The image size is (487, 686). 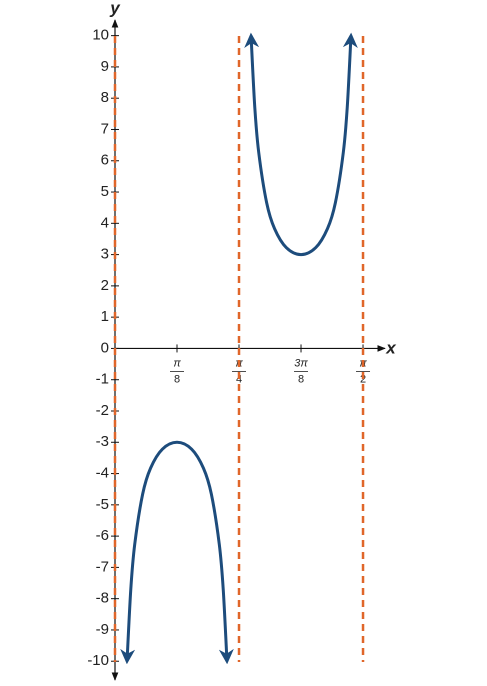 What do you see at coordinates (98, 660) in the screenshot?
I see `y-tick-label: -10` at bounding box center [98, 660].